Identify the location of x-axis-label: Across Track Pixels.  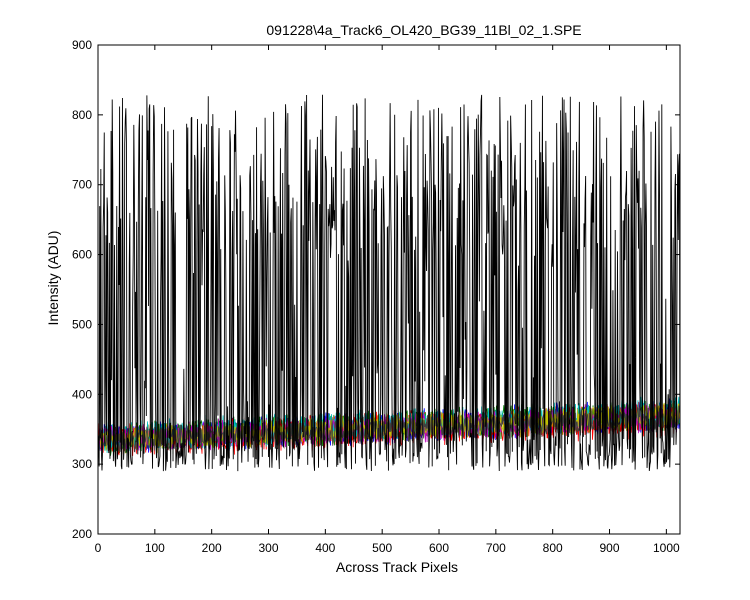
(397, 567).